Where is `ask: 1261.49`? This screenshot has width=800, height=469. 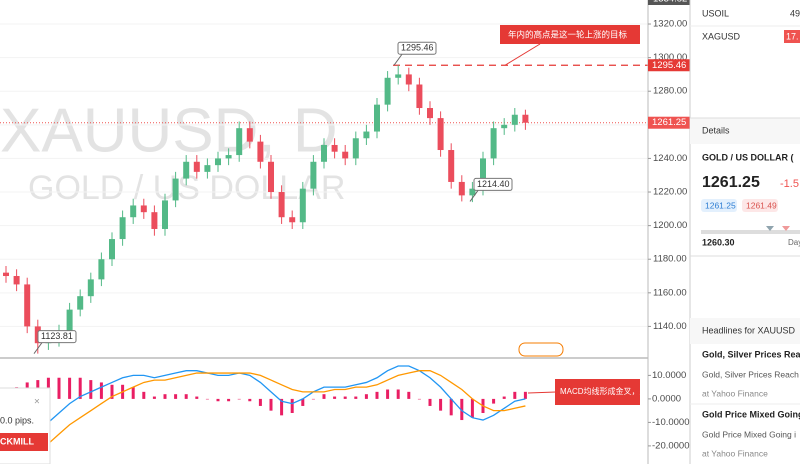 ask: 1261.49 is located at coordinates (761, 205).